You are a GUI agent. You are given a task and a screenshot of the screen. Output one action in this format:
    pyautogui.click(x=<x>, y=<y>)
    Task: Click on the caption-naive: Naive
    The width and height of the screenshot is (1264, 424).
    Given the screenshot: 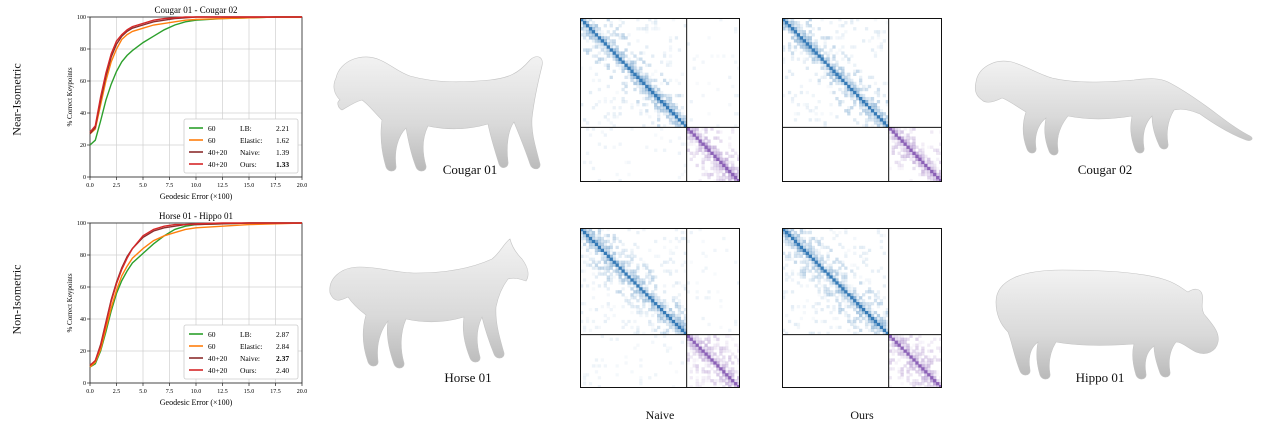 What is the action you would take?
    pyautogui.click(x=660, y=415)
    